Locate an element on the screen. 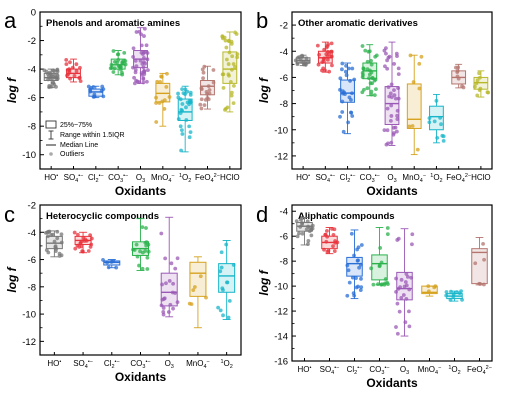 This screenshot has height=401, width=514. y-tick-label: -12 is located at coordinates (29, 342).